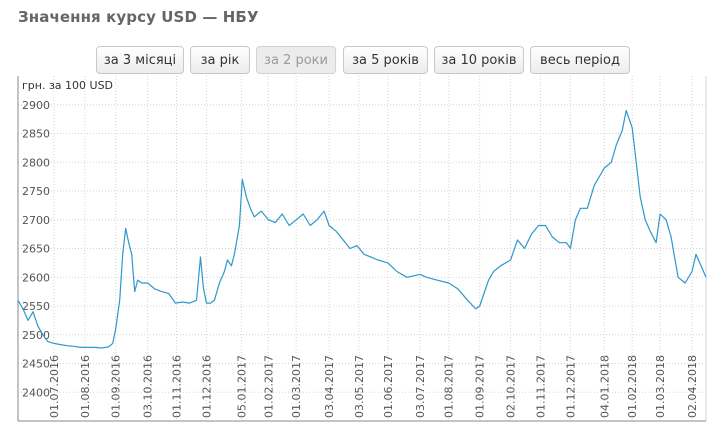 The width and height of the screenshot is (725, 431). Describe the element at coordinates (116, 386) in the screenshot. I see `x-tick-label: 01.09.2016` at that location.